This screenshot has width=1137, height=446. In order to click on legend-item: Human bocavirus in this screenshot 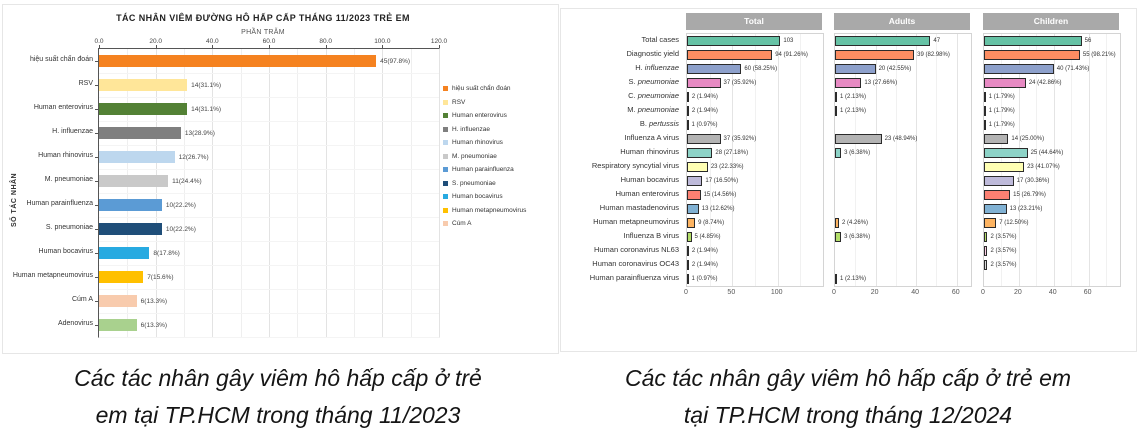, I will do `click(499, 197)`.